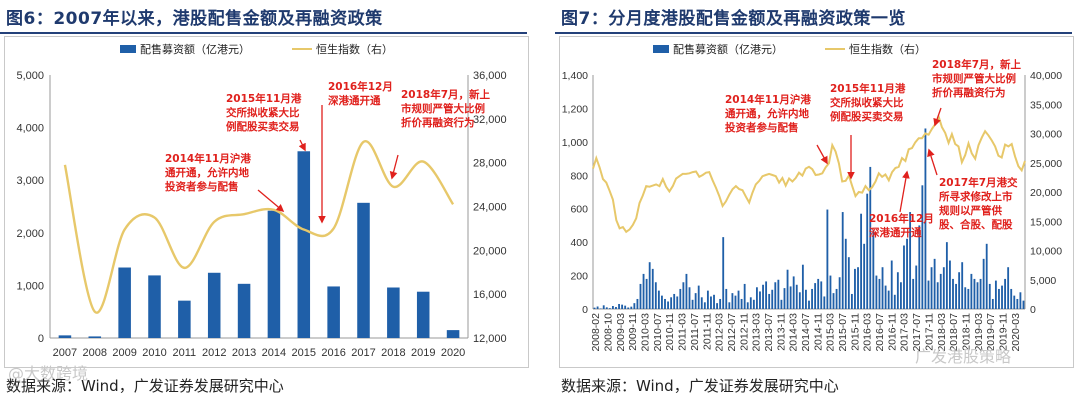 This screenshot has width=1080, height=403. Describe the element at coordinates (596, 332) in the screenshot. I see `x-tick-label: 2008-02` at that location.